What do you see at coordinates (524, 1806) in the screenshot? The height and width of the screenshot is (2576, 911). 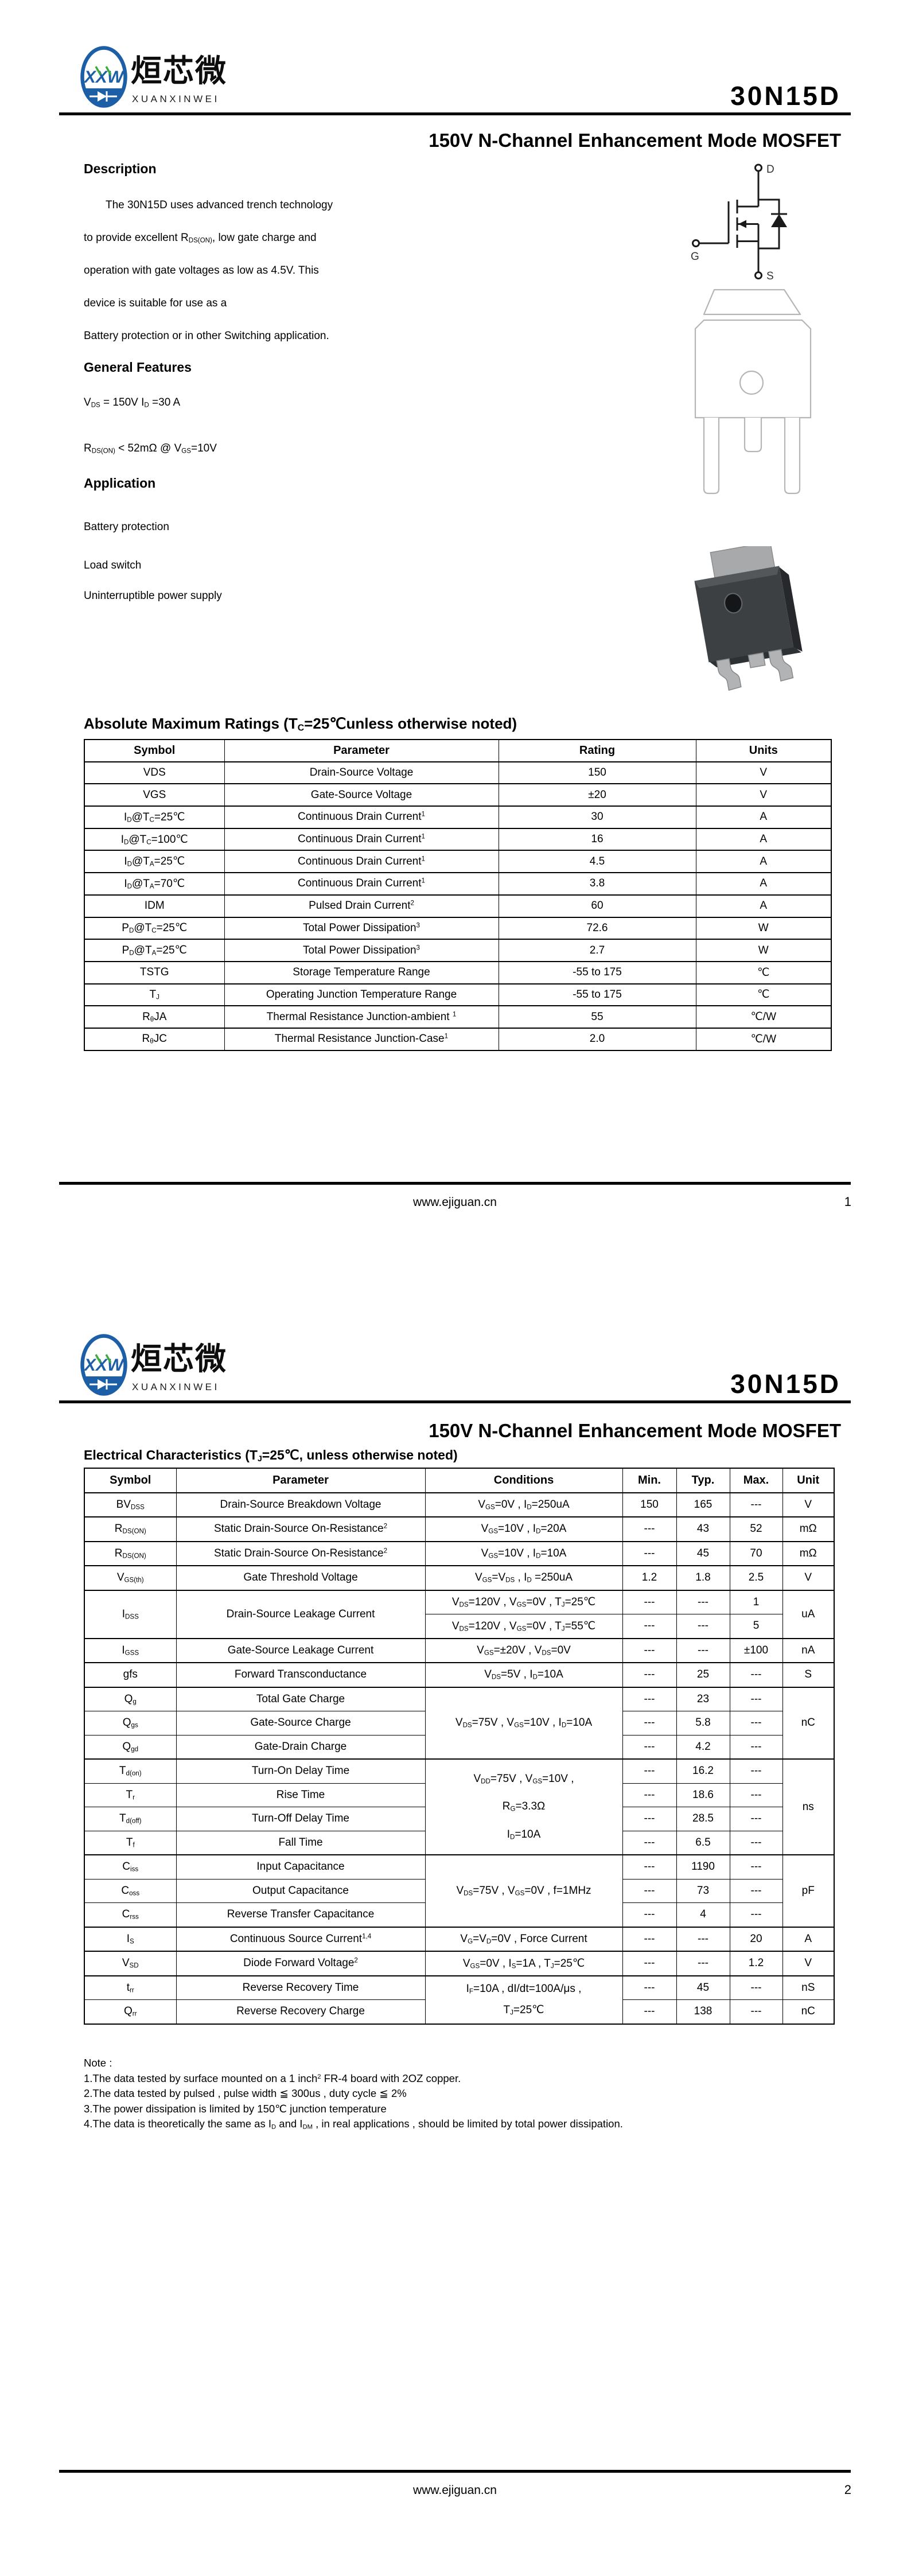 I see `cell-conditions: VDD=75V , VGS=10V , RG=3.3Ω ID=10A` at bounding box center [524, 1806].